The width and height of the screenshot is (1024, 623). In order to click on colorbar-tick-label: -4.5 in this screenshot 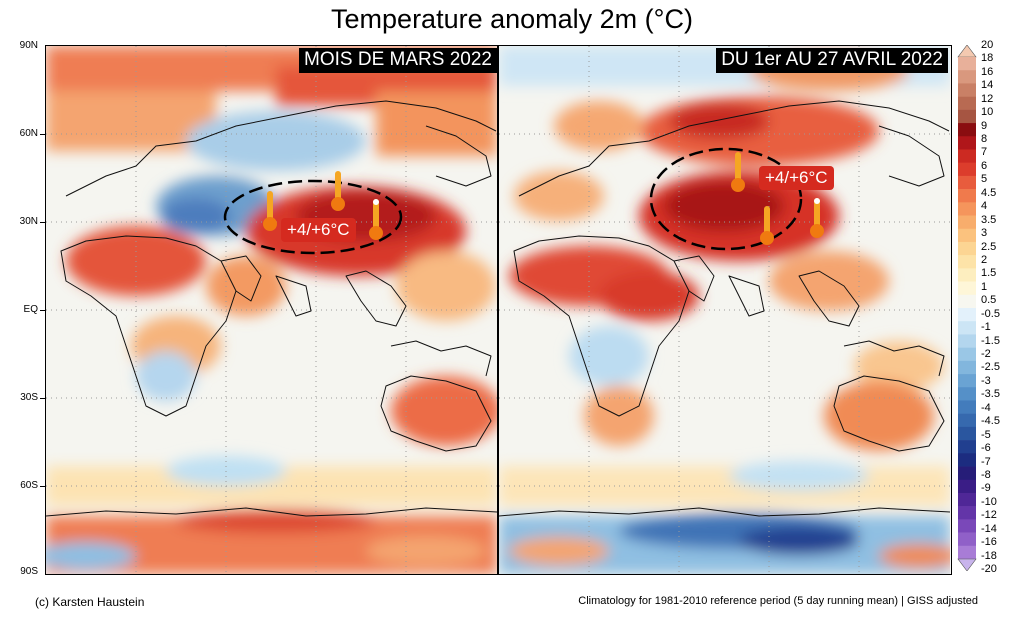, I will do `click(990, 421)`.